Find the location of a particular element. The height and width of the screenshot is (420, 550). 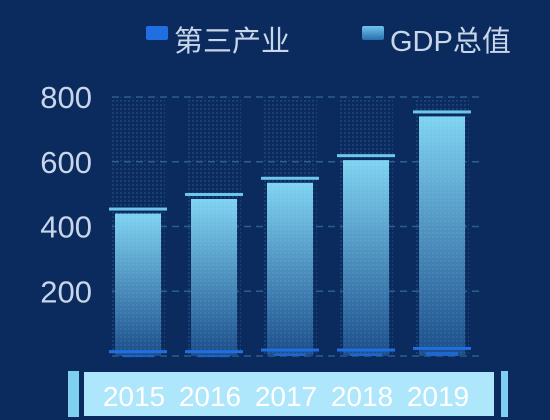

x-axis-labels: 2015 2016 2017 2018 2019 is located at coordinates (286, 396).